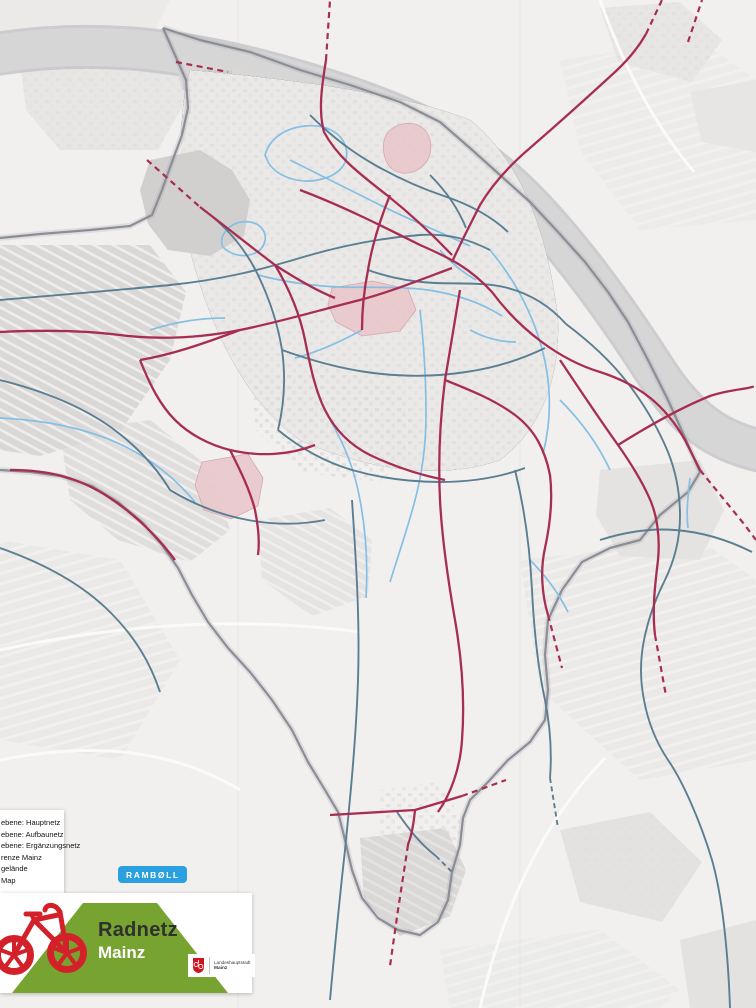  I want to click on legend-item-ergaenzungsnetz: ebene: Ergänzungsnetz, so click(41, 845).